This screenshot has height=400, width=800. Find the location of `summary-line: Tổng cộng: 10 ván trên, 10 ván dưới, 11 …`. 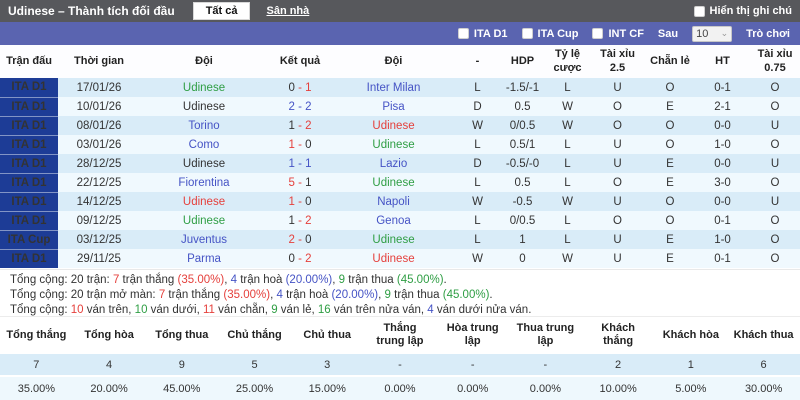

summary-line: Tổng cộng: 10 ván trên, 10 ván dưới, 11 … is located at coordinates (405, 310).